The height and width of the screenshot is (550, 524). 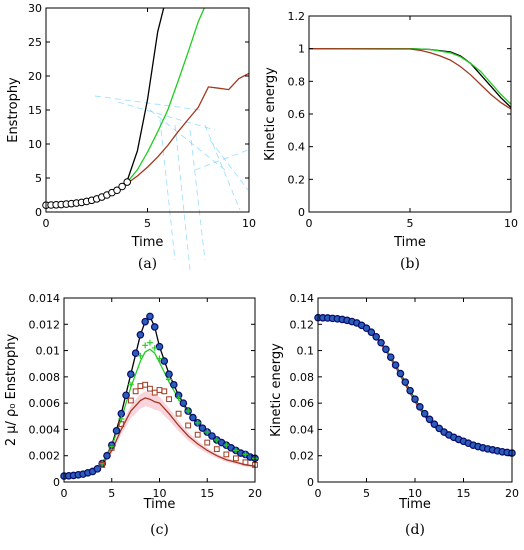 What do you see at coordinates (45, 429) in the screenshot?
I see `y-tick-label: 0.004` at bounding box center [45, 429].